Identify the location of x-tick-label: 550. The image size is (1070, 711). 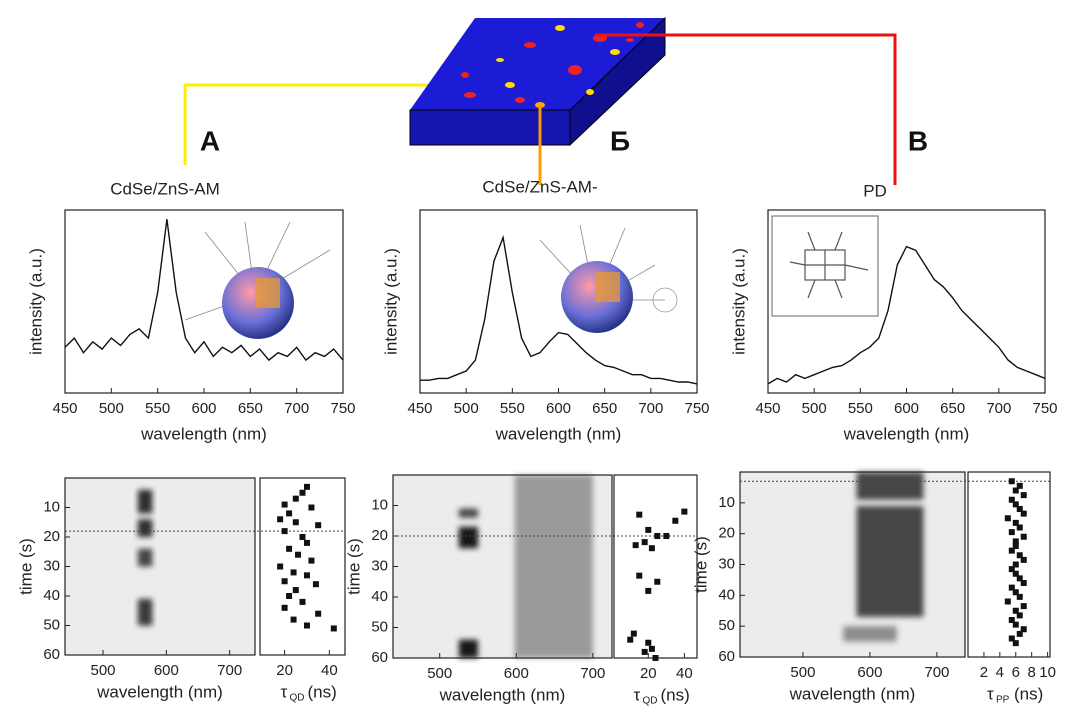
(860, 408).